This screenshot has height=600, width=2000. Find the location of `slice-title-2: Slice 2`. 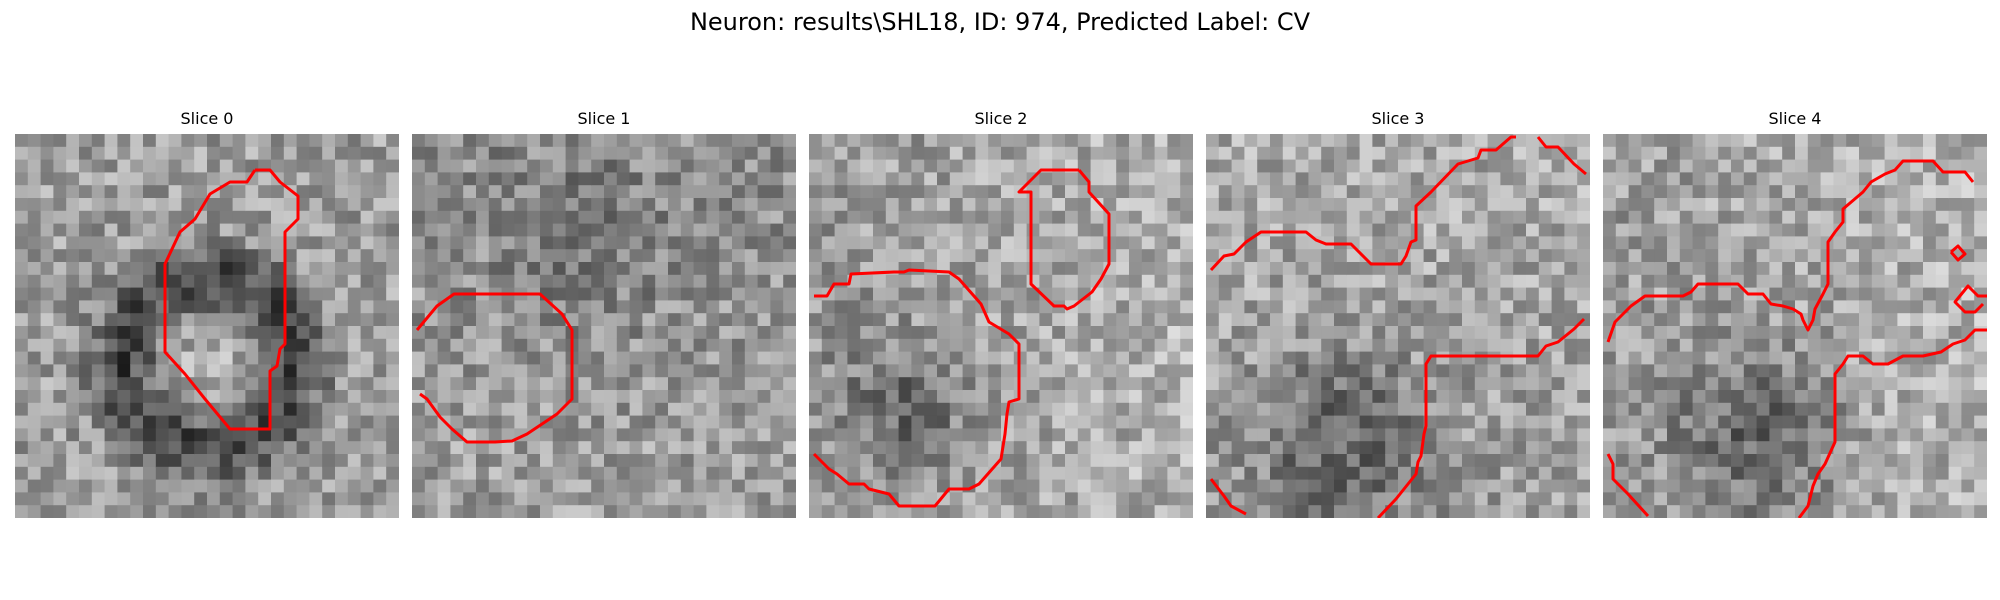

slice-title-2: Slice 2 is located at coordinates (1001, 119).